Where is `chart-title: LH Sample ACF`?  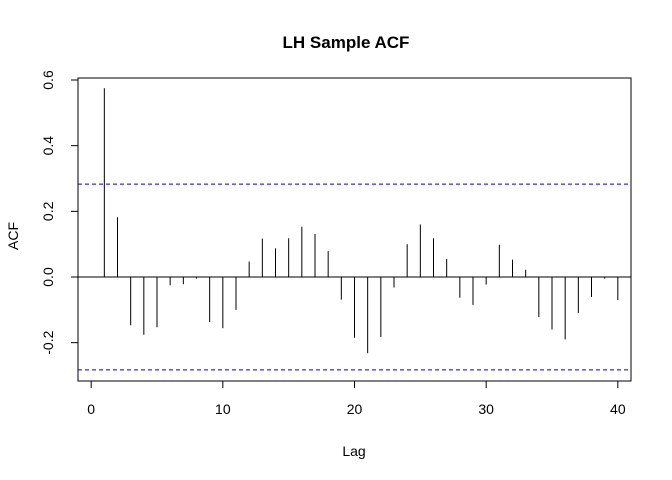 chart-title: LH Sample ACF is located at coordinates (346, 42).